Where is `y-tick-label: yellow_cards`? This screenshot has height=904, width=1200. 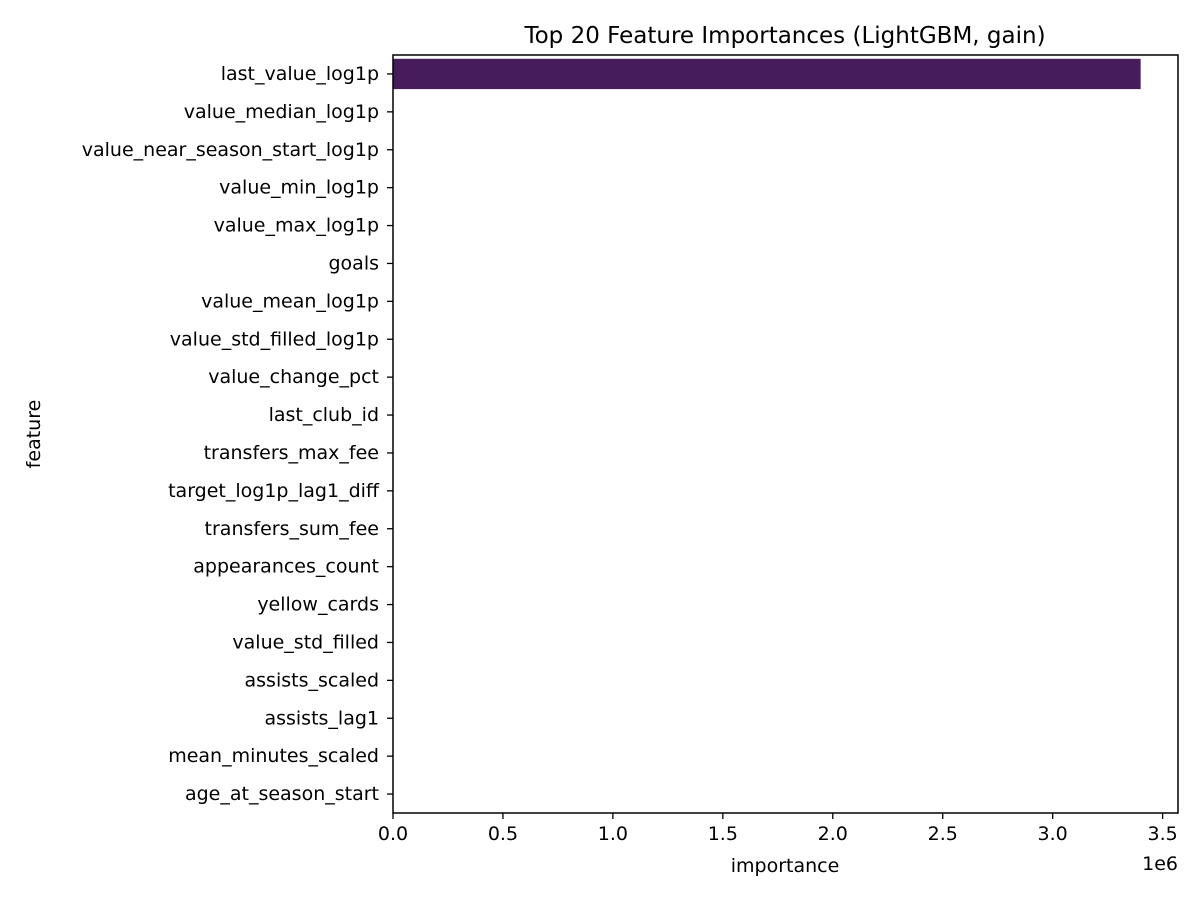
y-tick-label: yellow_cards is located at coordinates (318, 605).